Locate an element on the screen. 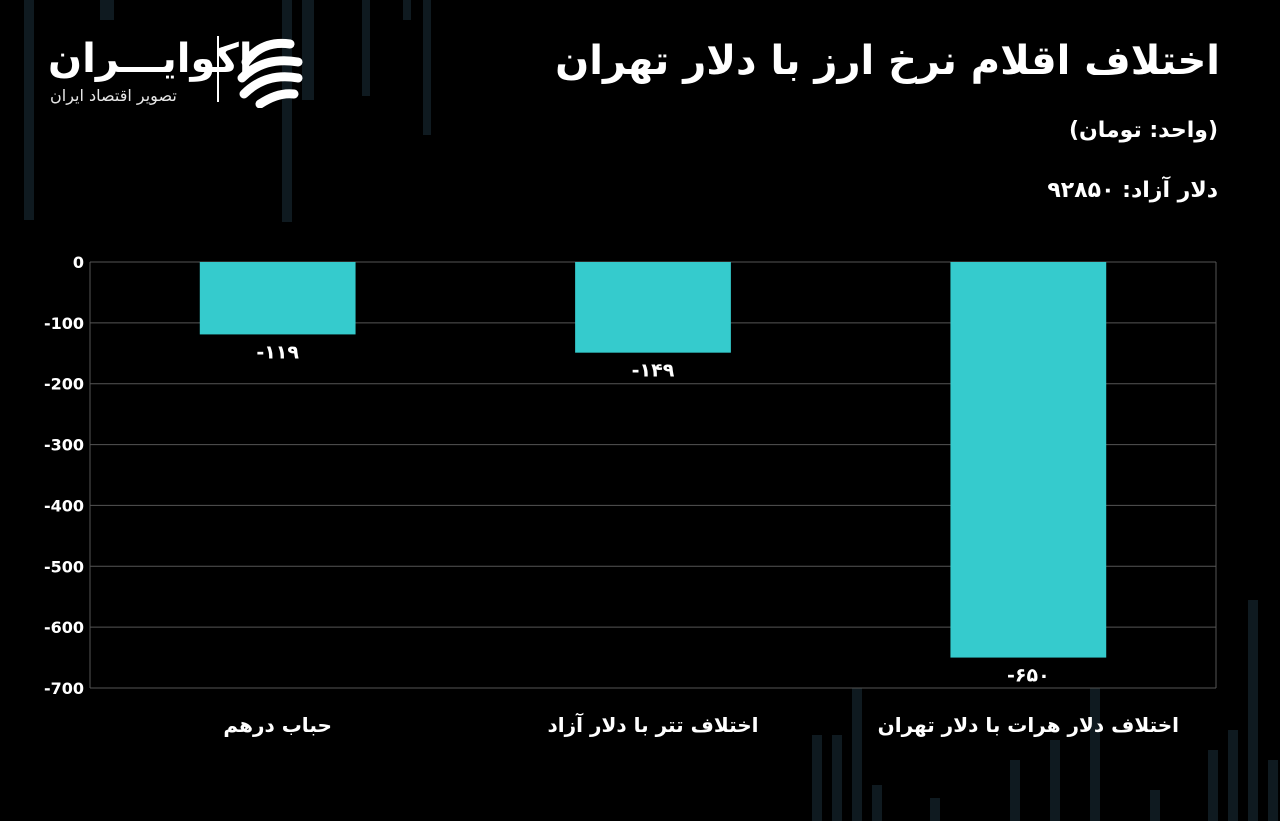 The image size is (1280, 821). y-tick-label: -400 is located at coordinates (64, 505).